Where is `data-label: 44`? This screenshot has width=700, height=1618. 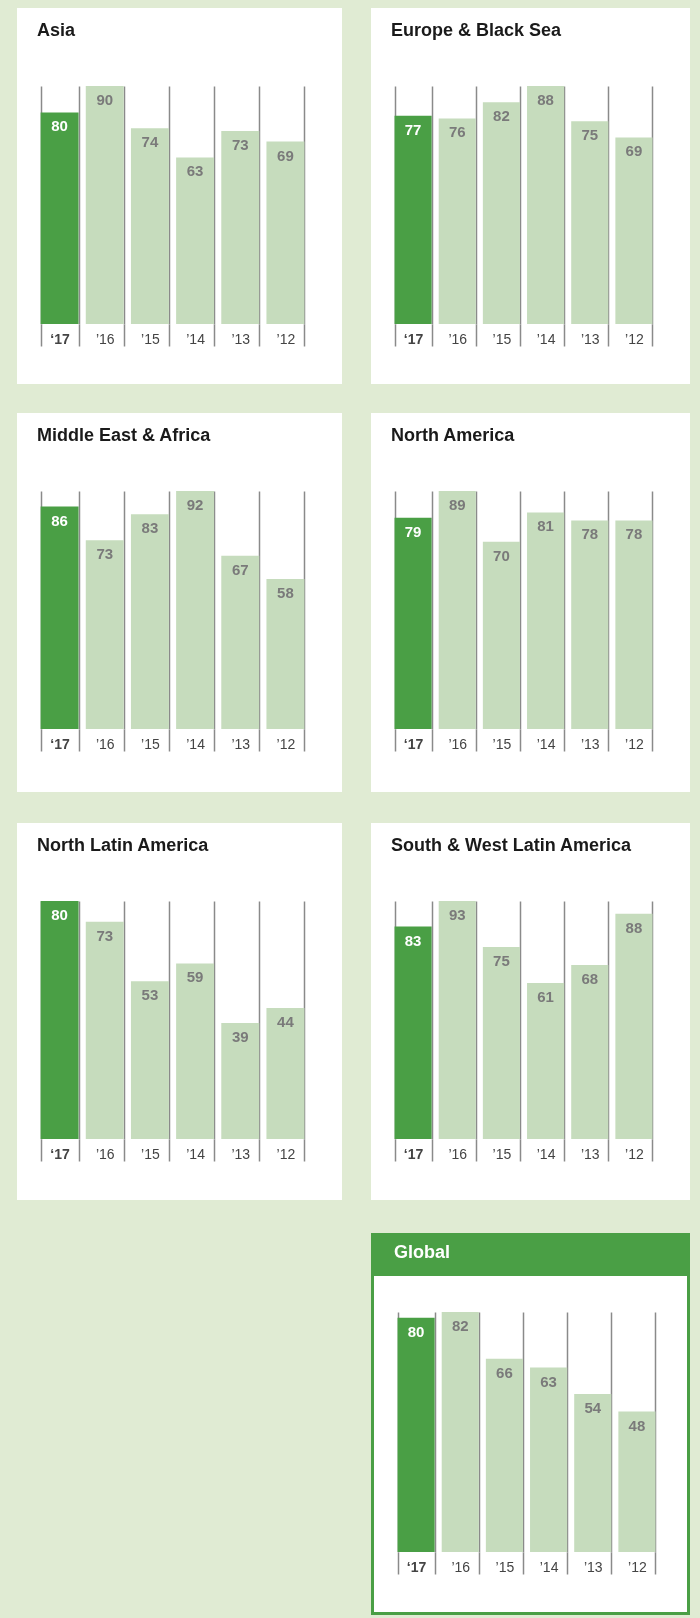 data-label: 44 is located at coordinates (286, 1022).